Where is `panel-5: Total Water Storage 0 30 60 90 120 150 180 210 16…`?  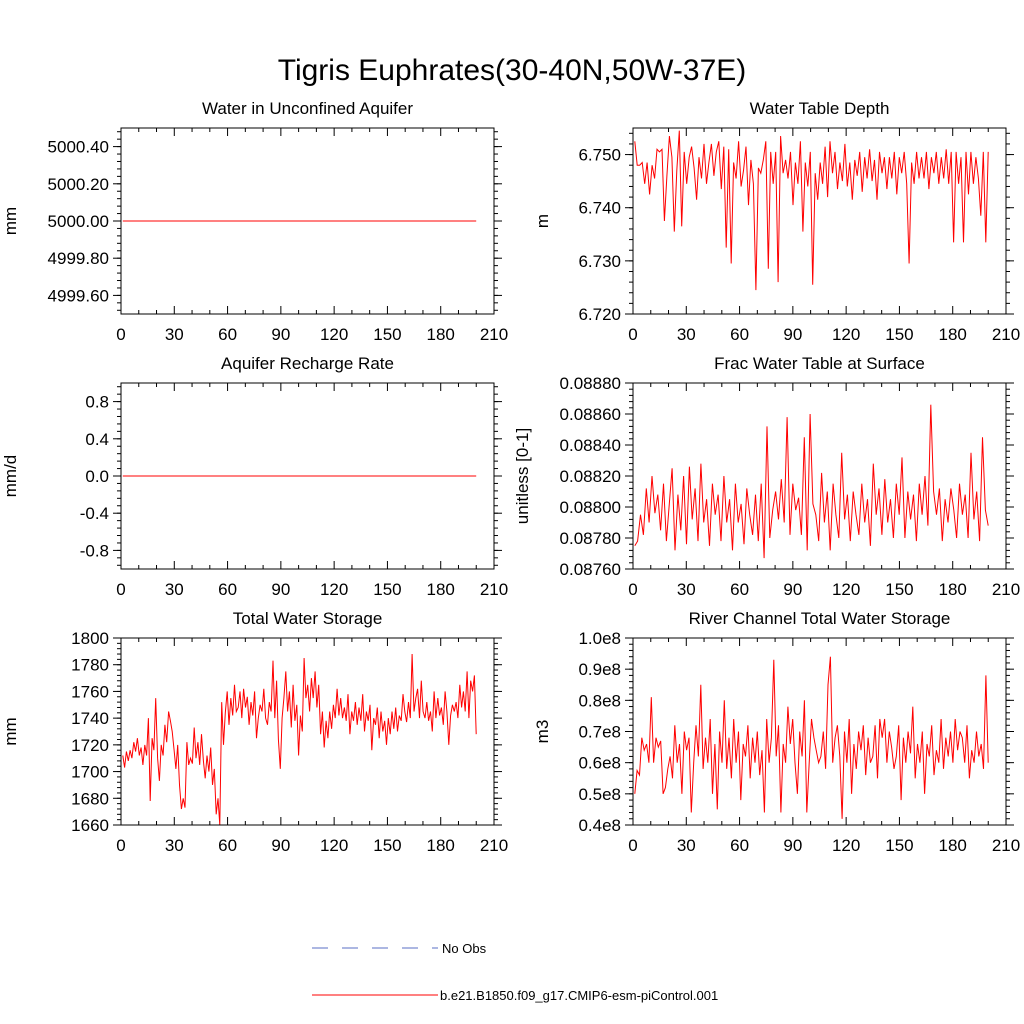 panel-5: Total Water Storage 0 30 60 90 120 150 180 210 16… is located at coordinates (254, 732).